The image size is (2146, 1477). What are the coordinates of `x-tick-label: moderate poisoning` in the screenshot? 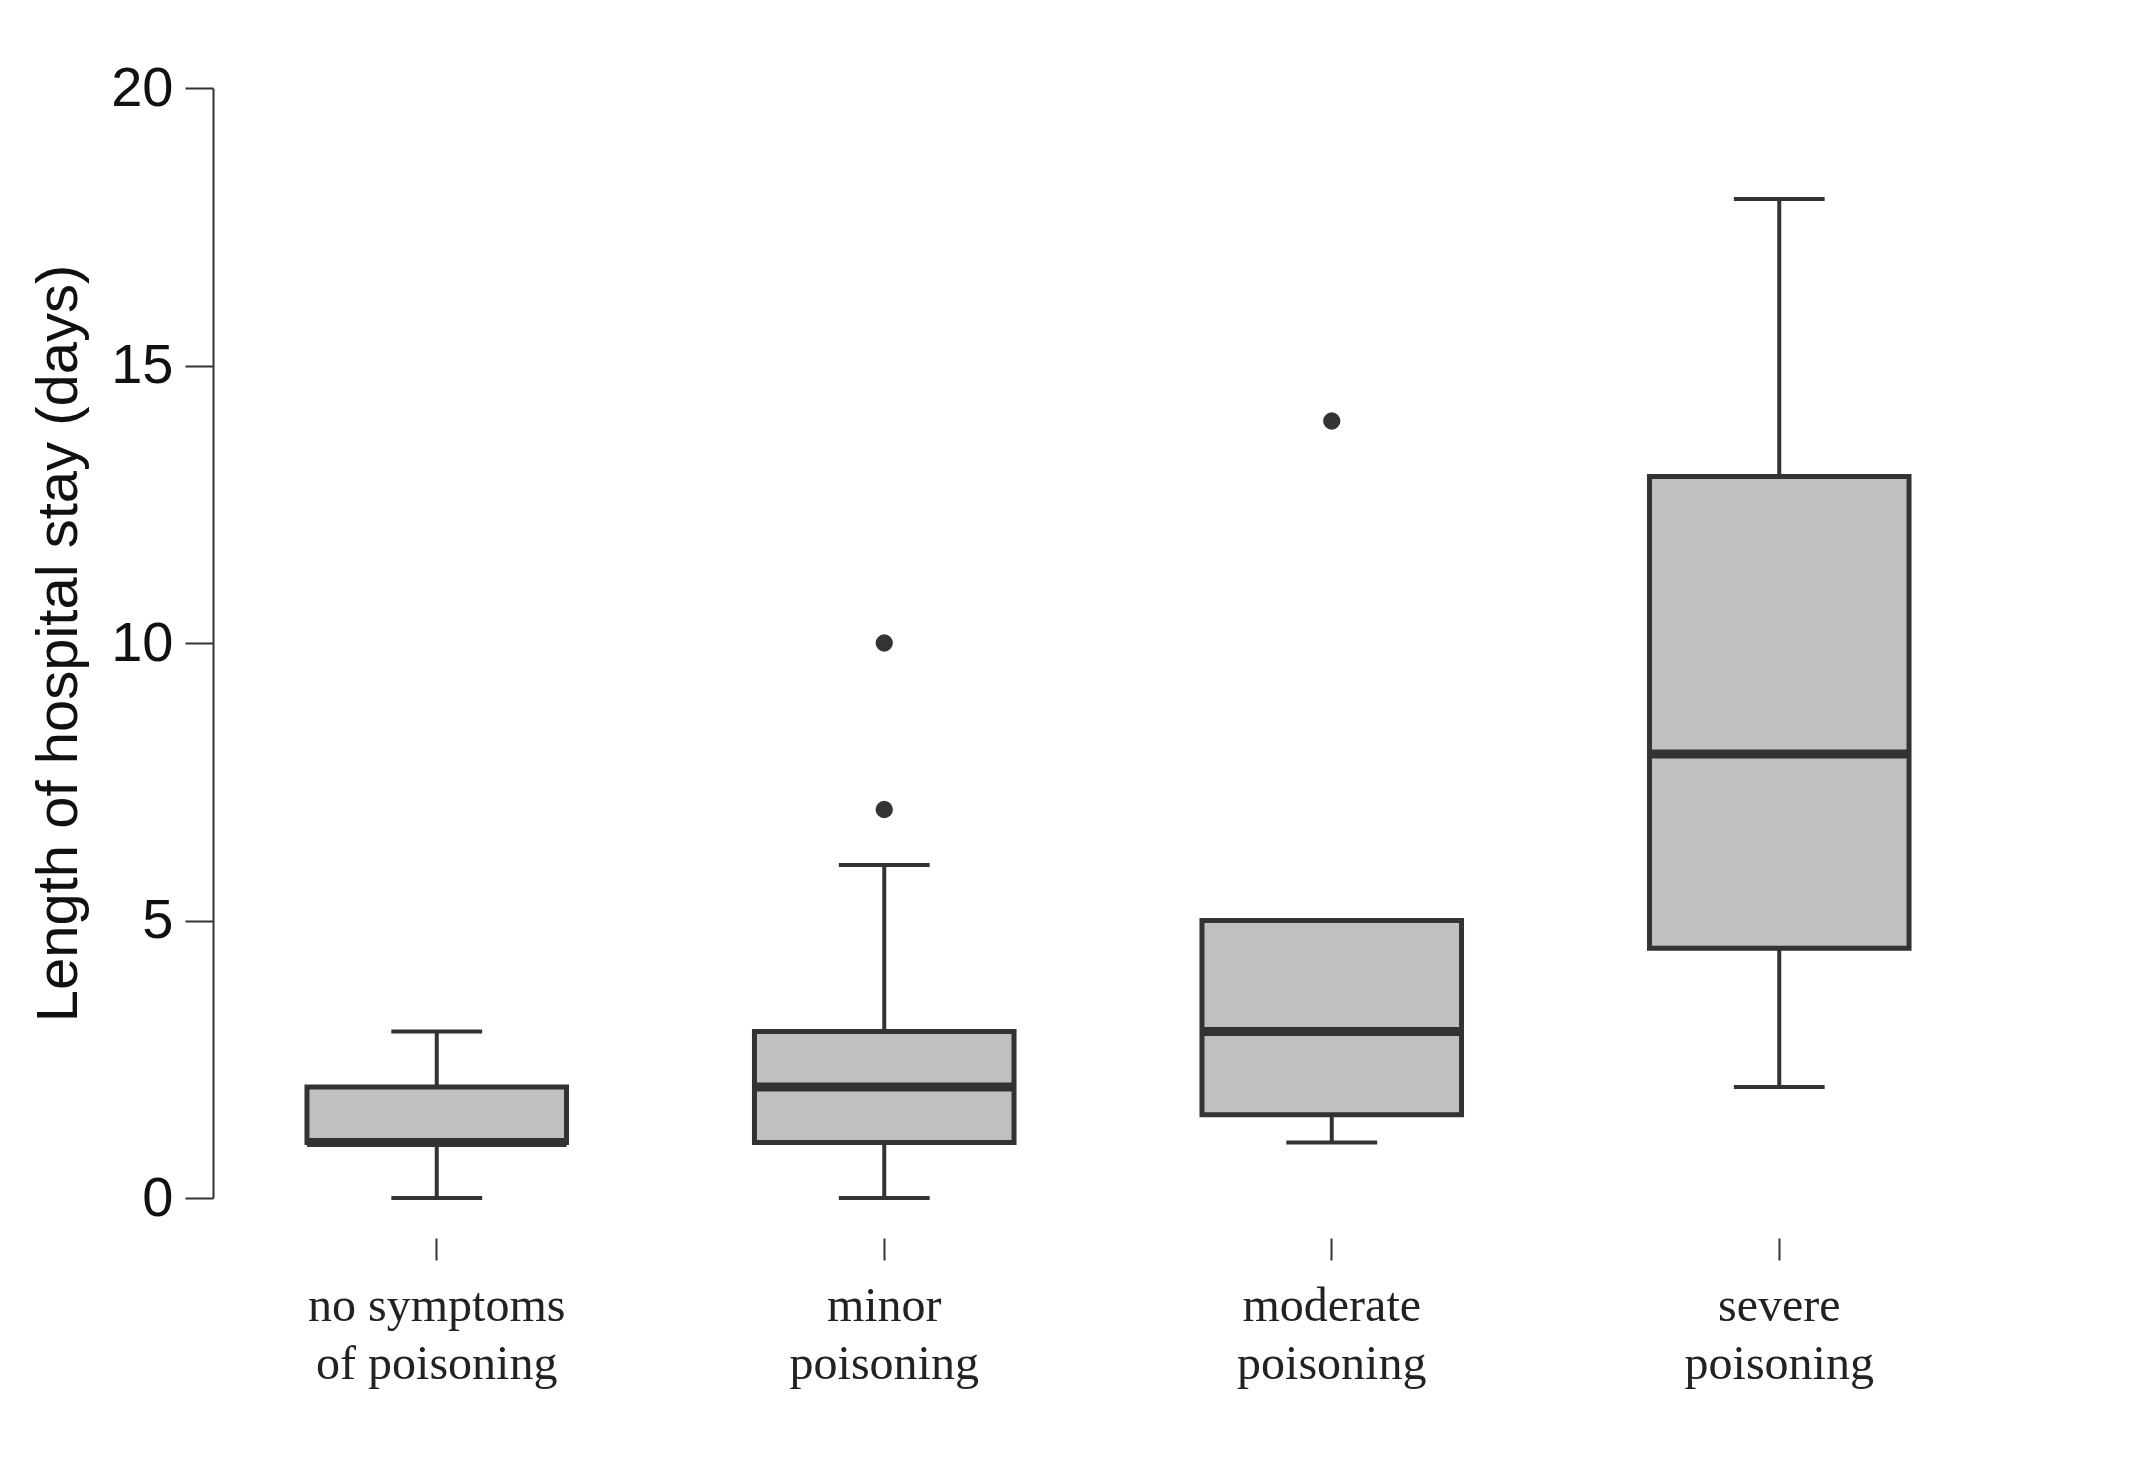 It's located at (1332, 1333).